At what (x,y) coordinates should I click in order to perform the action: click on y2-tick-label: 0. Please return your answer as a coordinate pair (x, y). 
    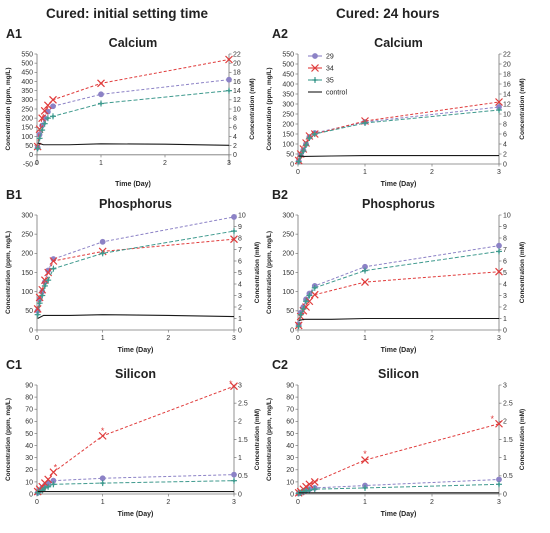
    Looking at the image, I should click on (505, 164).